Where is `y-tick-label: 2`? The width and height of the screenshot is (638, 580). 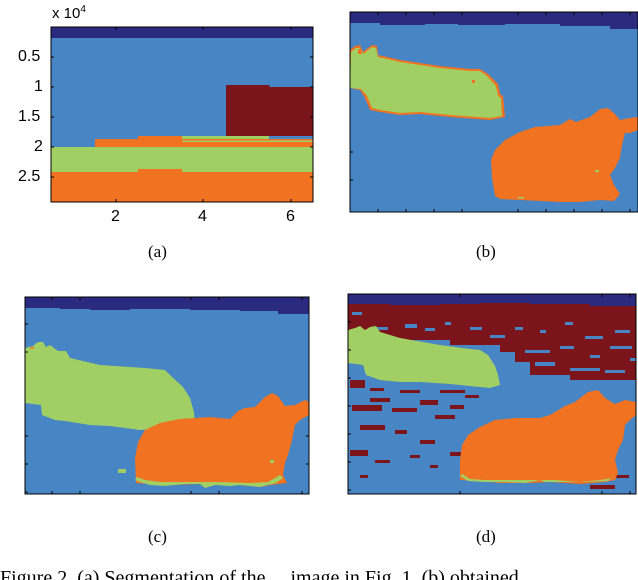
y-tick-label: 2 is located at coordinates (38, 146).